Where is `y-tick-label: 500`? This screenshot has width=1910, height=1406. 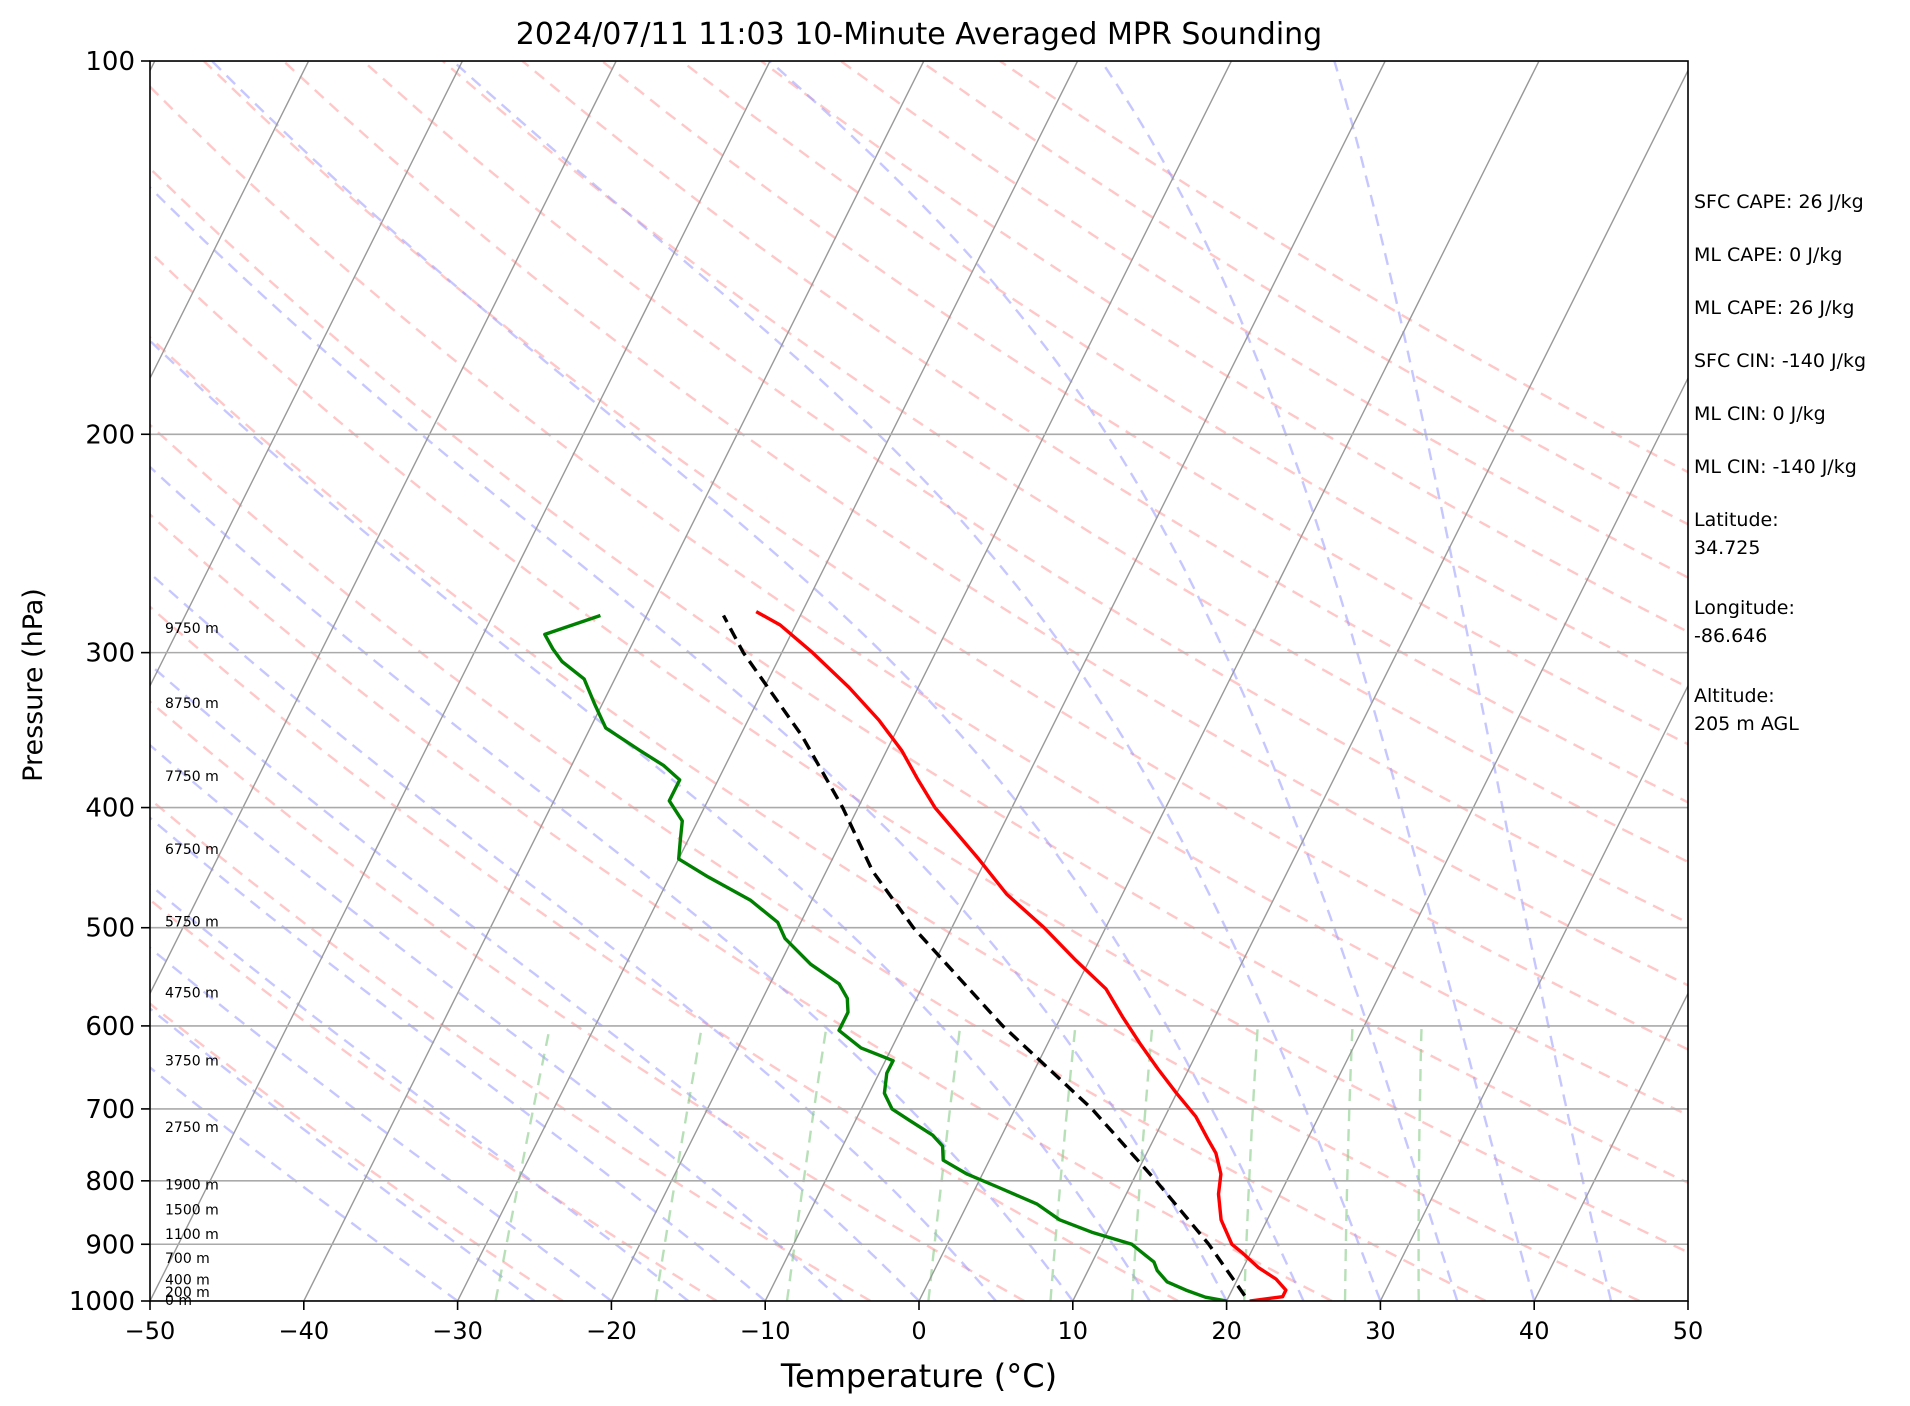 y-tick-label: 500 is located at coordinates (110, 929).